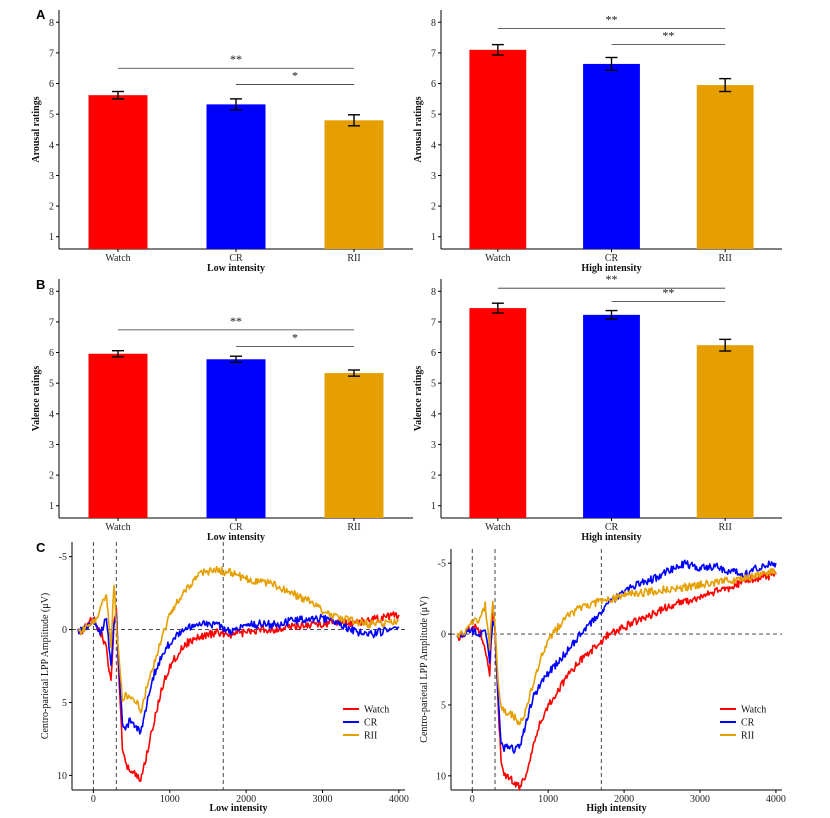  Describe the element at coordinates (472, 799) in the screenshot. I see `x-tick-label: 0` at that location.